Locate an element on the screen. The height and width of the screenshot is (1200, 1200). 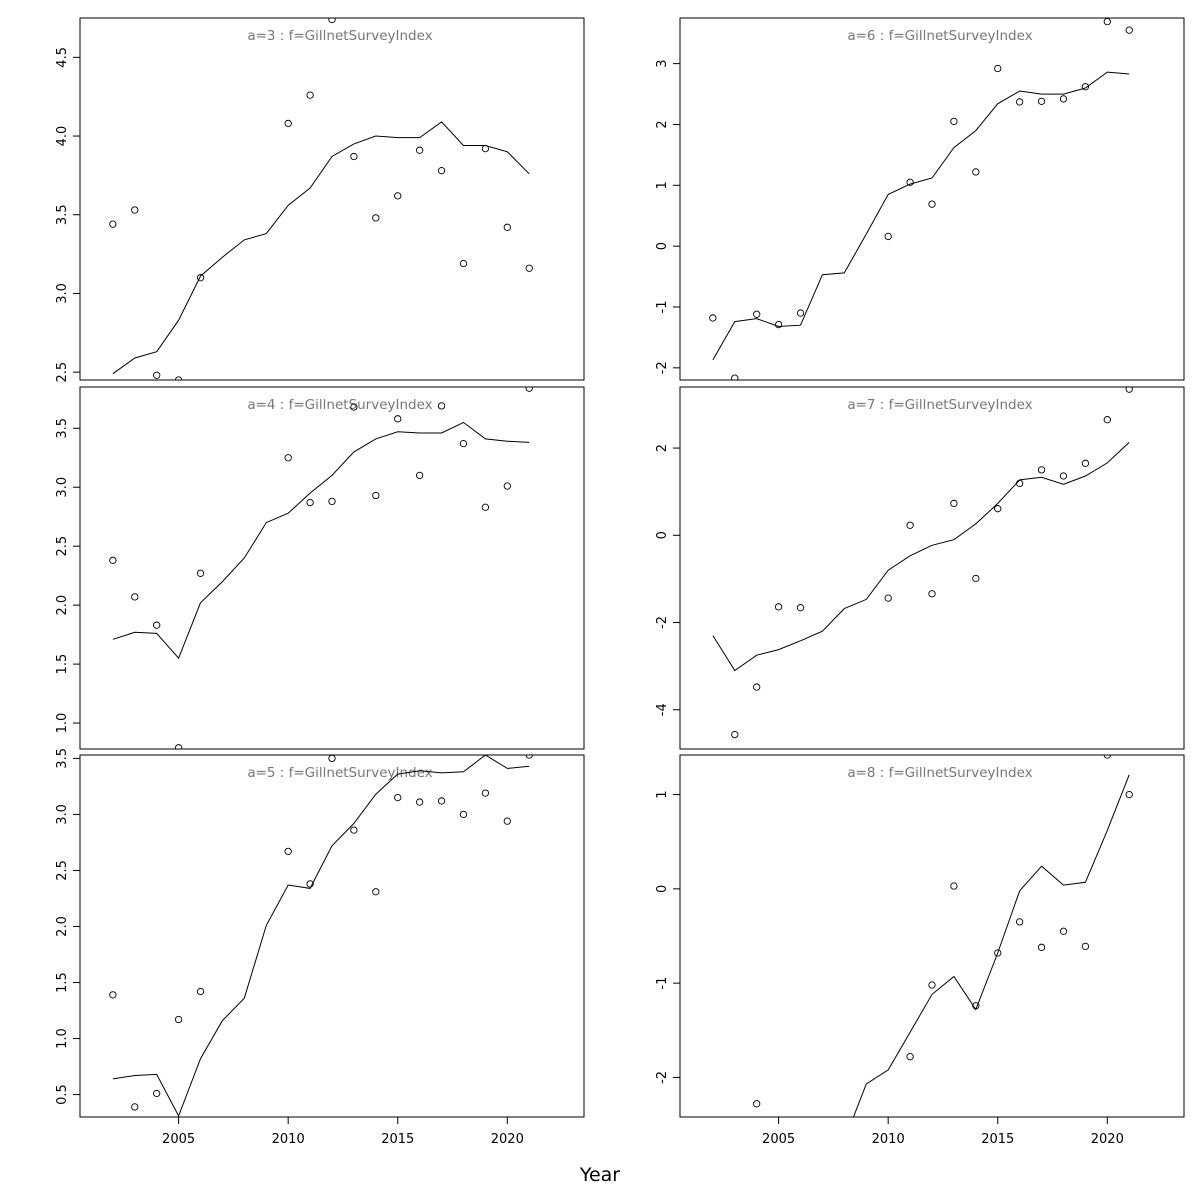
y-tick-label: 2.0 is located at coordinates (62, 605).